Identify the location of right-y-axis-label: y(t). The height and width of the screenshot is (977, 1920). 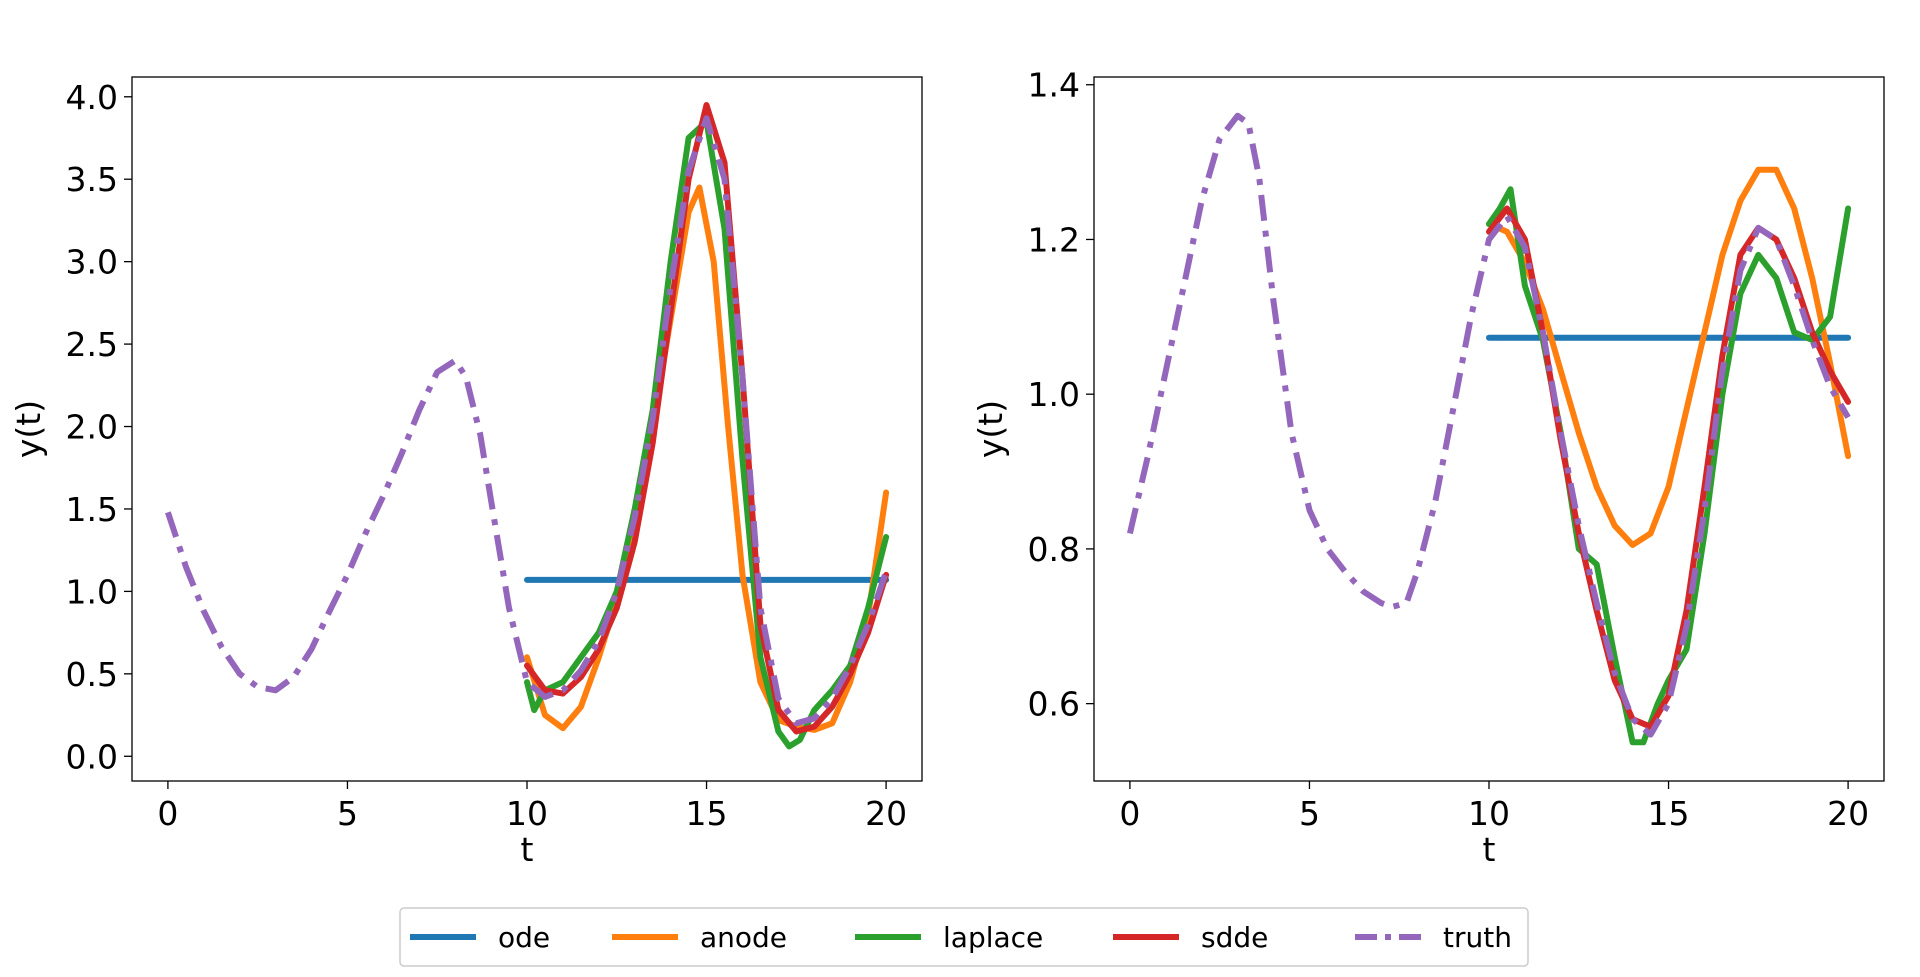
(990, 429).